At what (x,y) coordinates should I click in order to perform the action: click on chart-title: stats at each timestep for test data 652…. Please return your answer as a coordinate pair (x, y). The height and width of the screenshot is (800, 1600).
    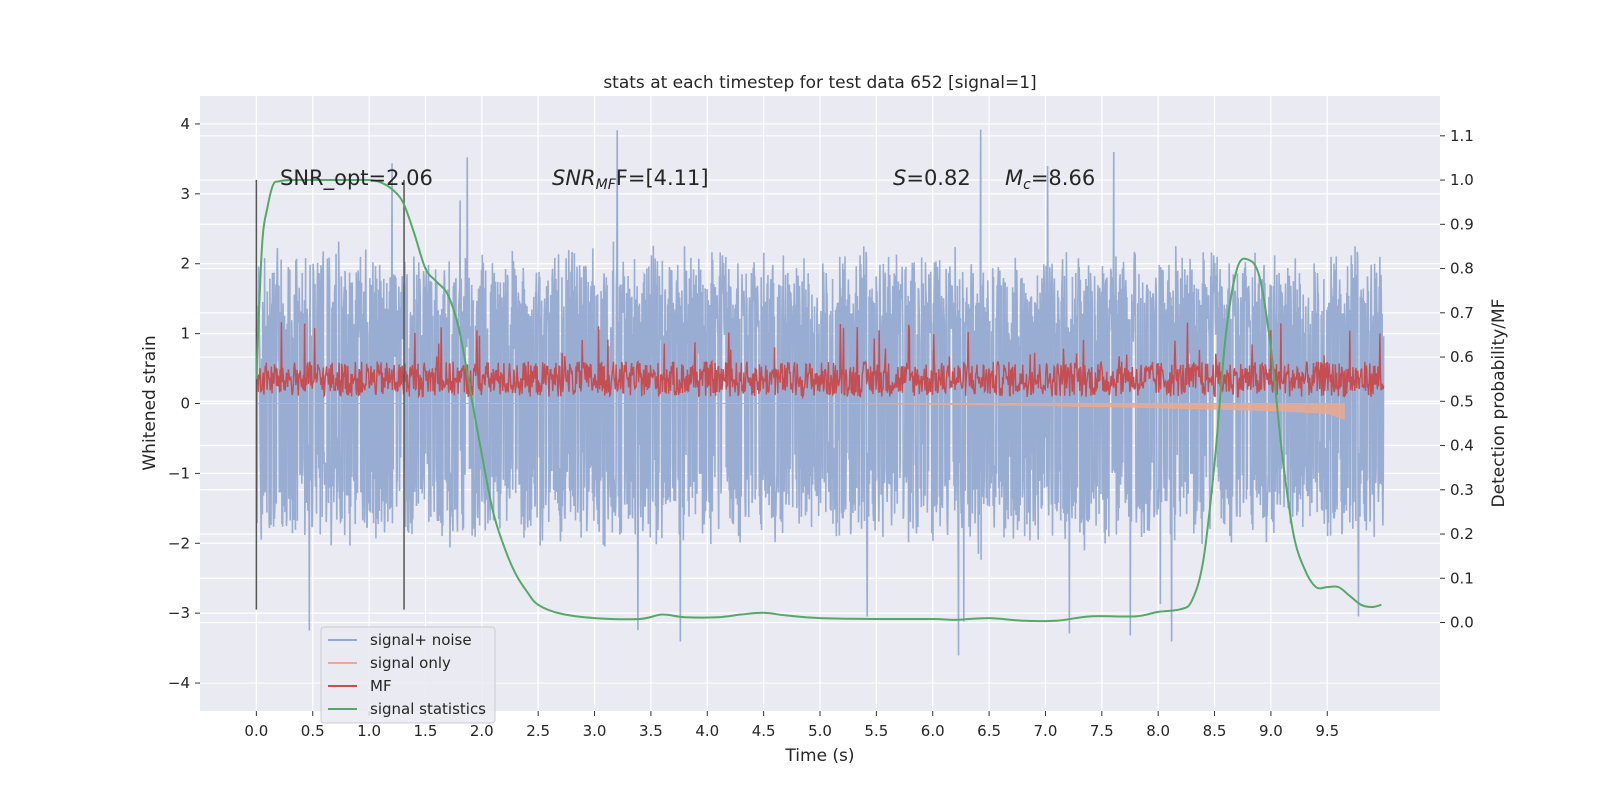
    Looking at the image, I should click on (819, 83).